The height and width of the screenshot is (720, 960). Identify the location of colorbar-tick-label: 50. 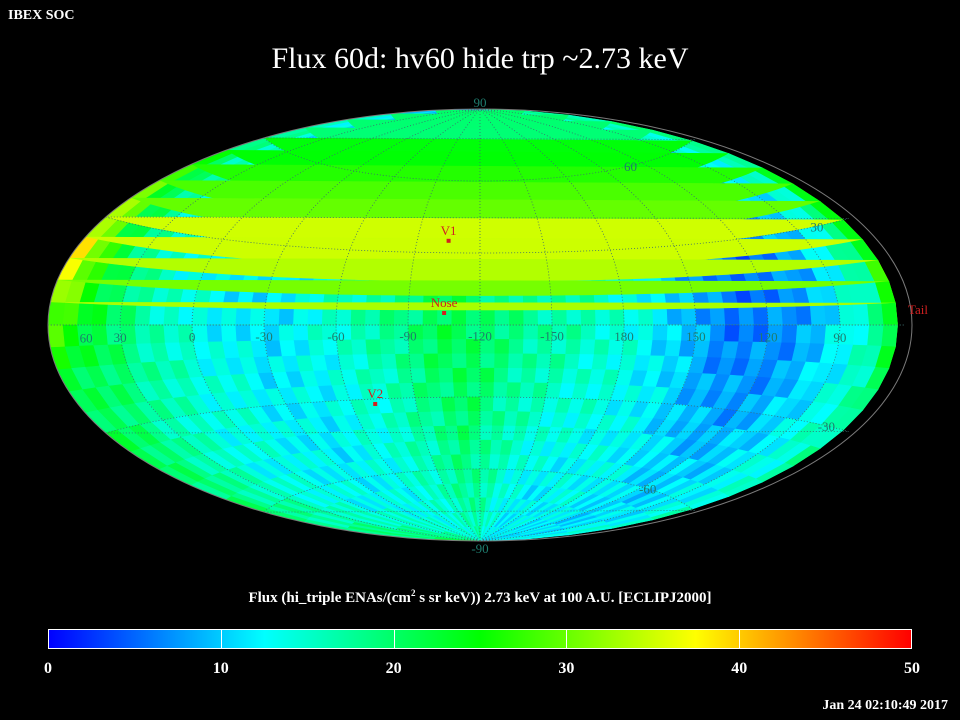
(912, 668).